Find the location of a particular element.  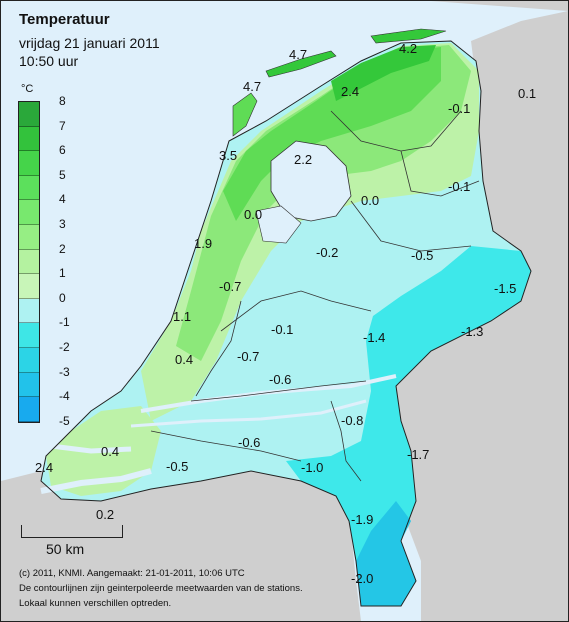

station-temperature-label: -1.0 is located at coordinates (312, 467).